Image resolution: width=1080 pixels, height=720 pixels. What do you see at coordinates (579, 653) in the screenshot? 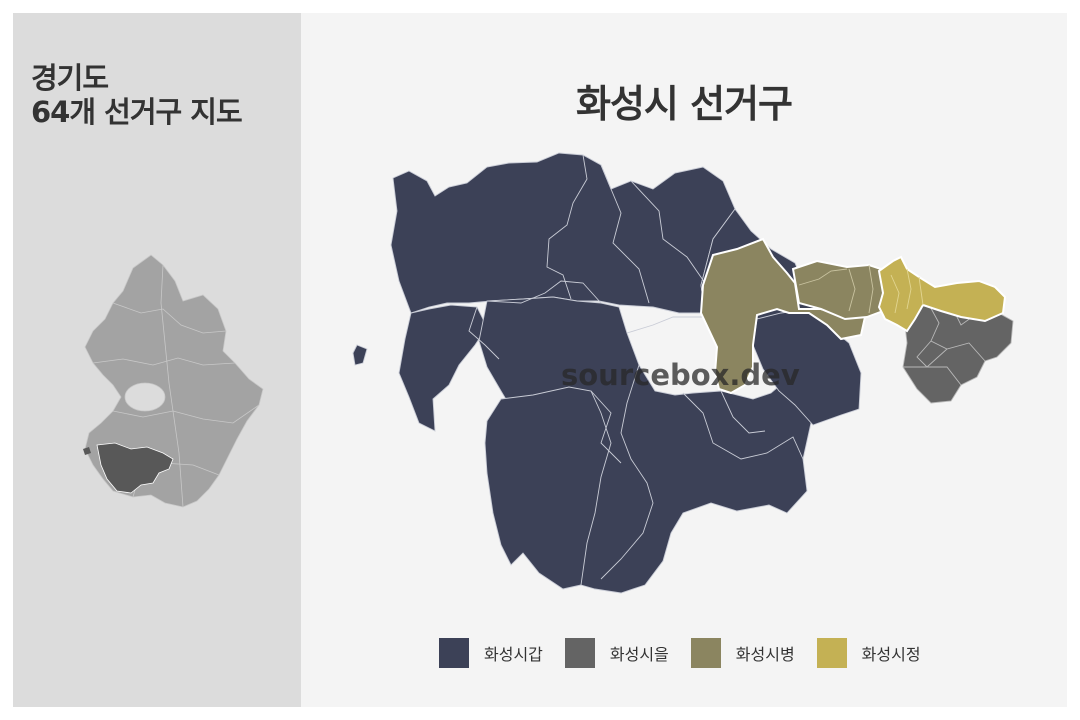
I see `legend-swatch-eul` at bounding box center [579, 653].